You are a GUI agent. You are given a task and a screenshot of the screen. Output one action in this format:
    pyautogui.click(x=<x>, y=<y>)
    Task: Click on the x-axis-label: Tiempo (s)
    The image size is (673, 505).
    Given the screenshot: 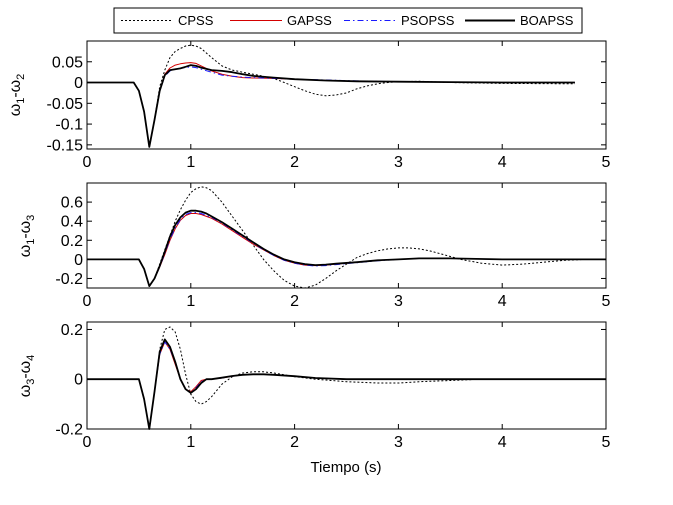 What is the action you would take?
    pyautogui.click(x=345, y=467)
    